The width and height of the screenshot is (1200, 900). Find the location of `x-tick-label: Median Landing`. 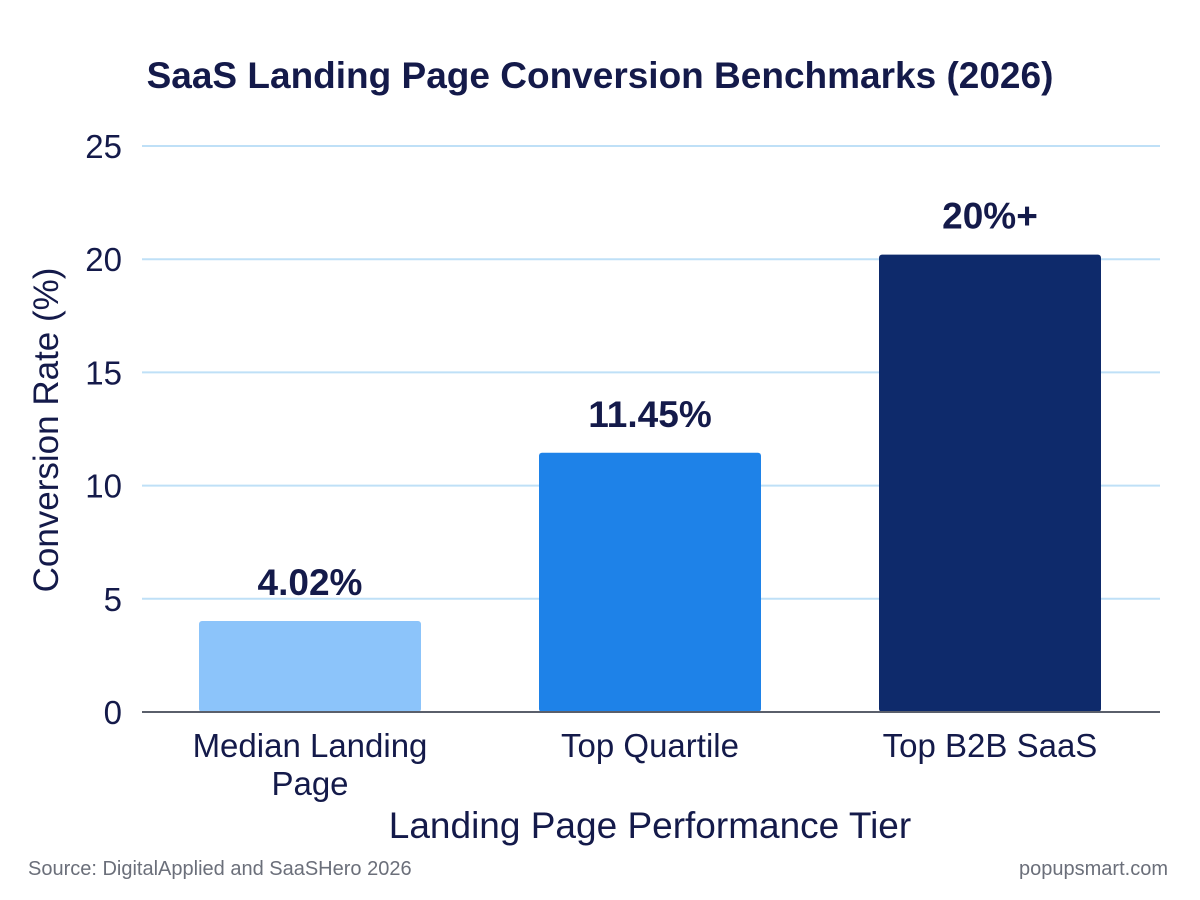

x-tick-label: Median Landing is located at coordinates (310, 745).